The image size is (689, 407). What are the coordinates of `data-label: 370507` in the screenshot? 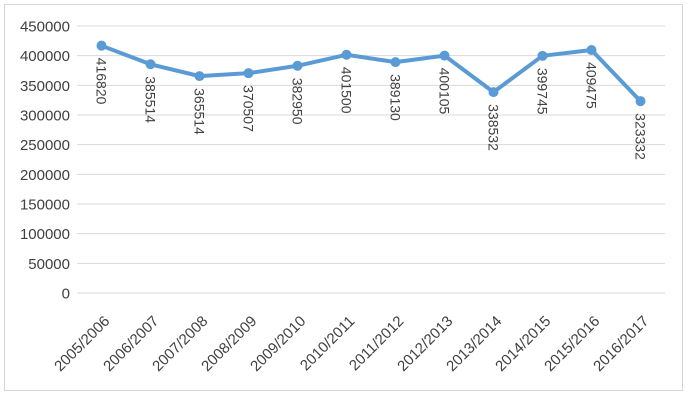 It's located at (249, 108).